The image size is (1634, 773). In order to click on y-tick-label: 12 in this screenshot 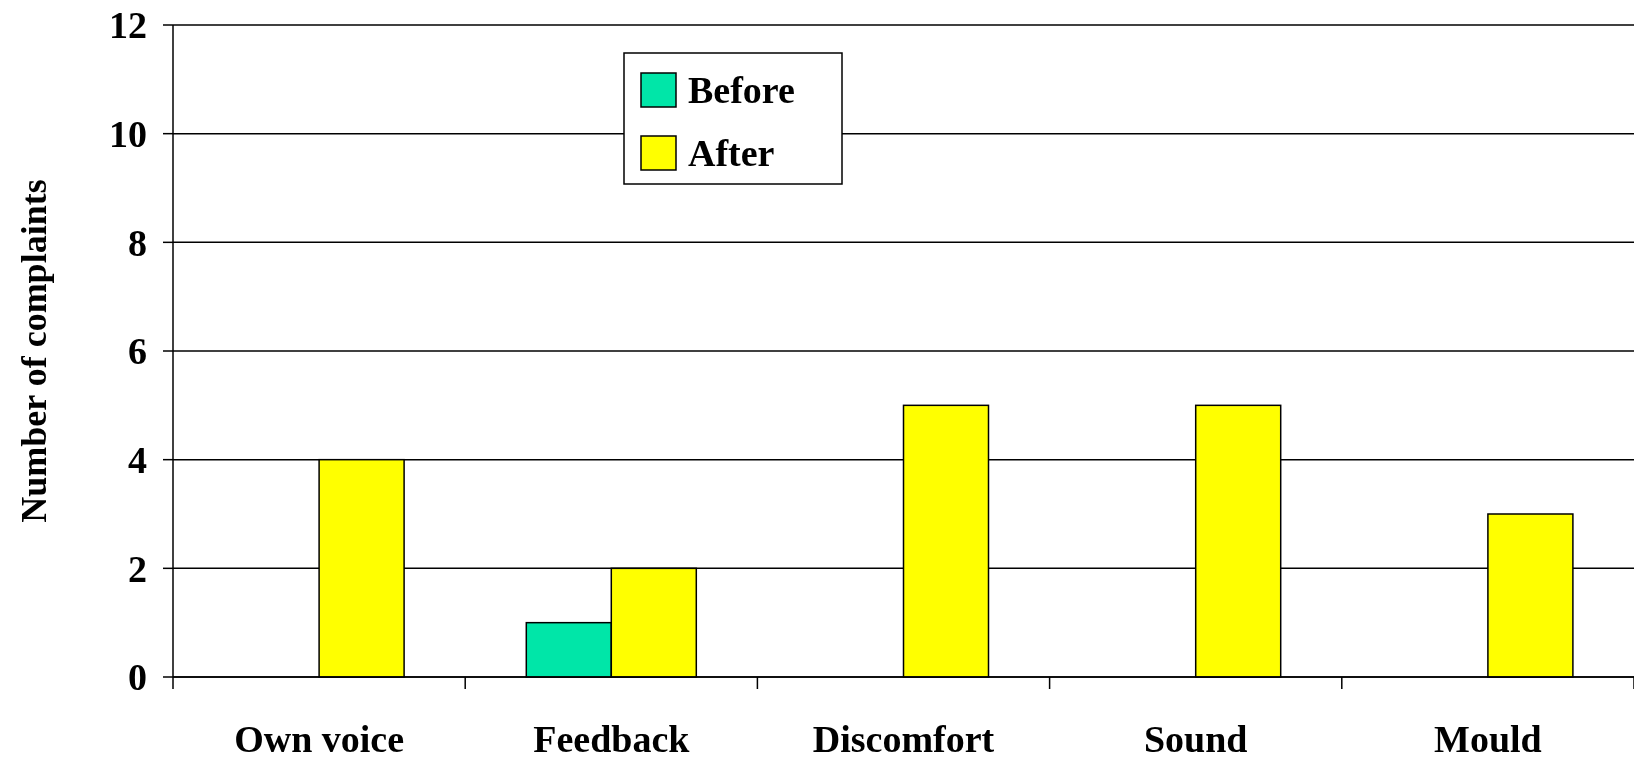, I will do `click(128, 25)`.